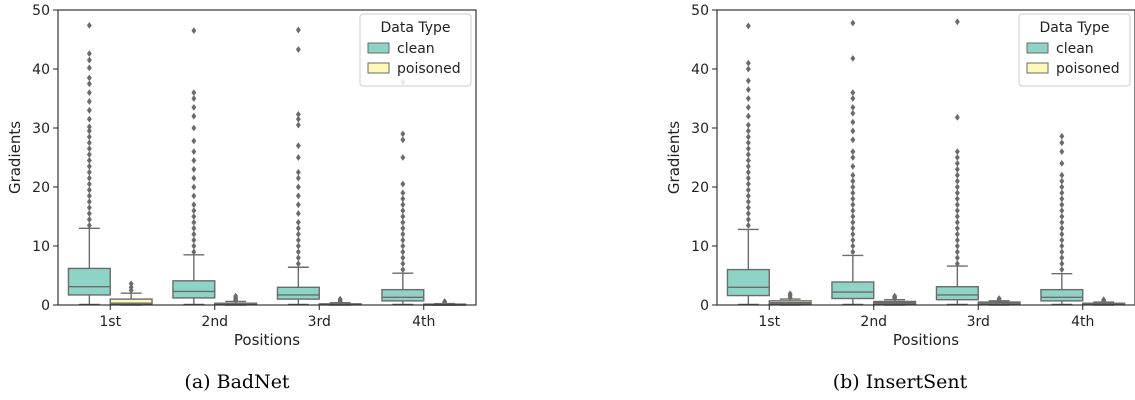 Image resolution: width=1135 pixels, height=400 pixels. Describe the element at coordinates (41, 11) in the screenshot. I see `chart-1-ytick-label-5: 50` at that location.